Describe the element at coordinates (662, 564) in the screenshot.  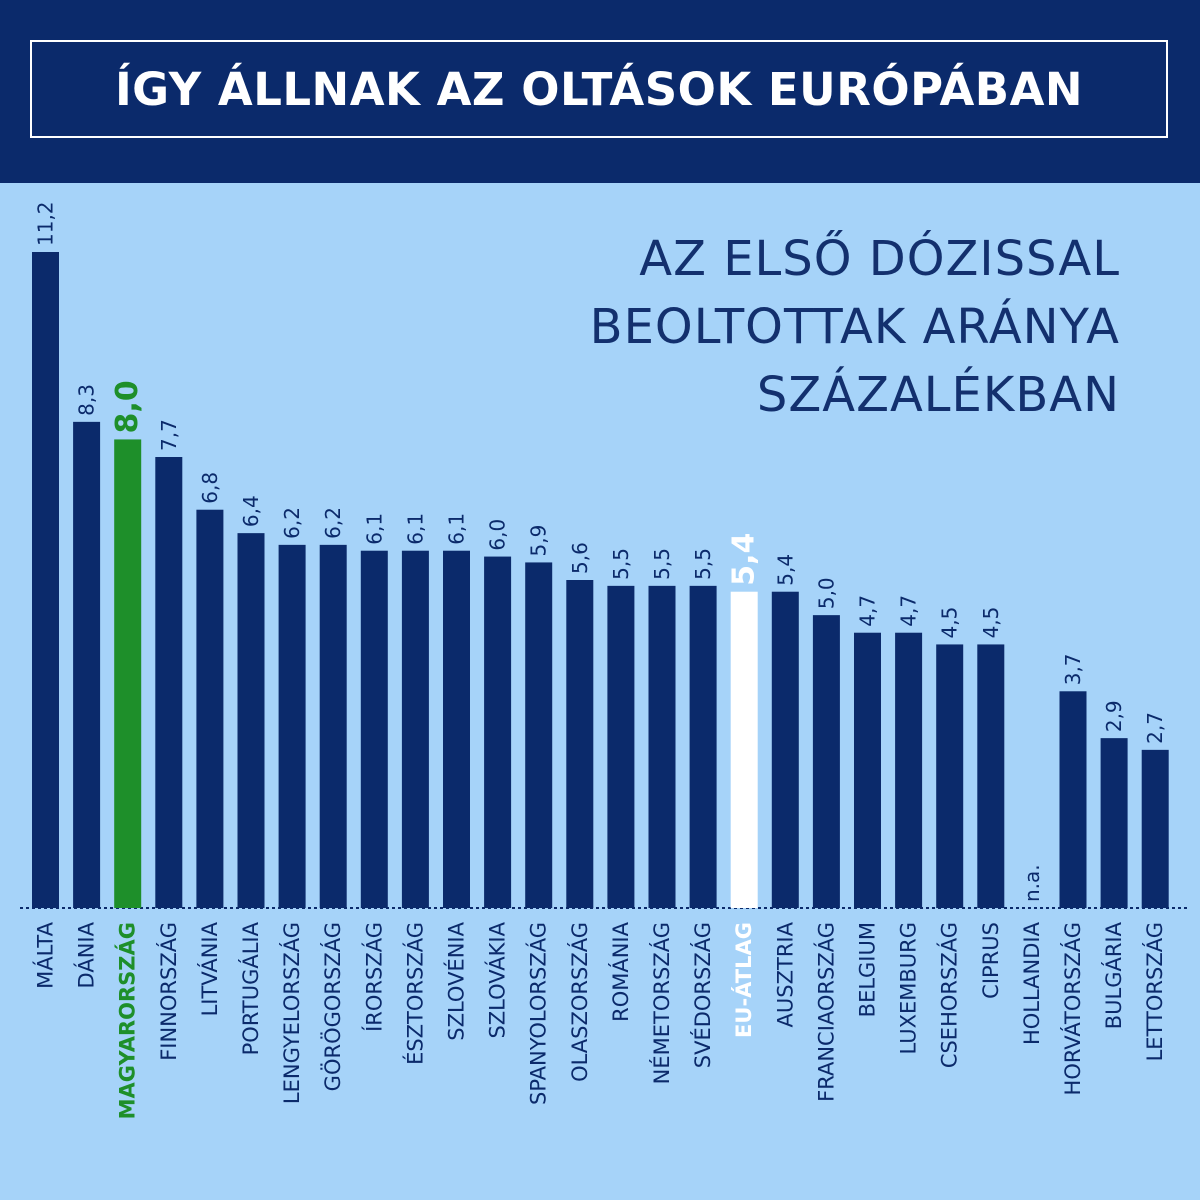
I see `value-label-16: 5,5` at that location.